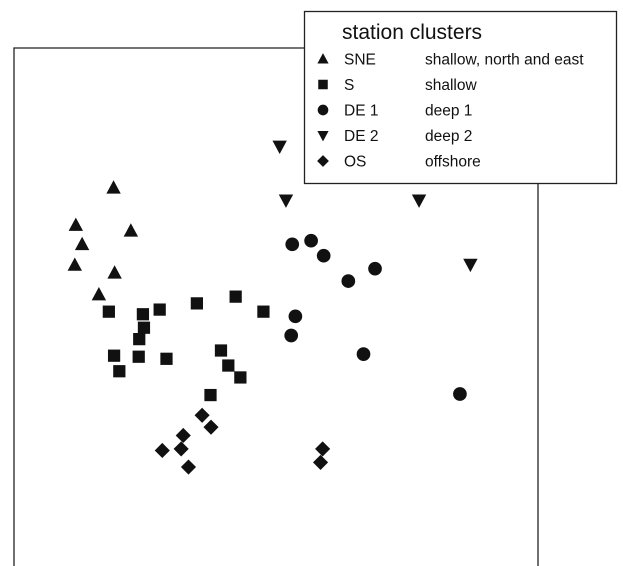 This screenshot has height=566, width=623. I want to click on legend-description: shallow, north and east, so click(504, 60).